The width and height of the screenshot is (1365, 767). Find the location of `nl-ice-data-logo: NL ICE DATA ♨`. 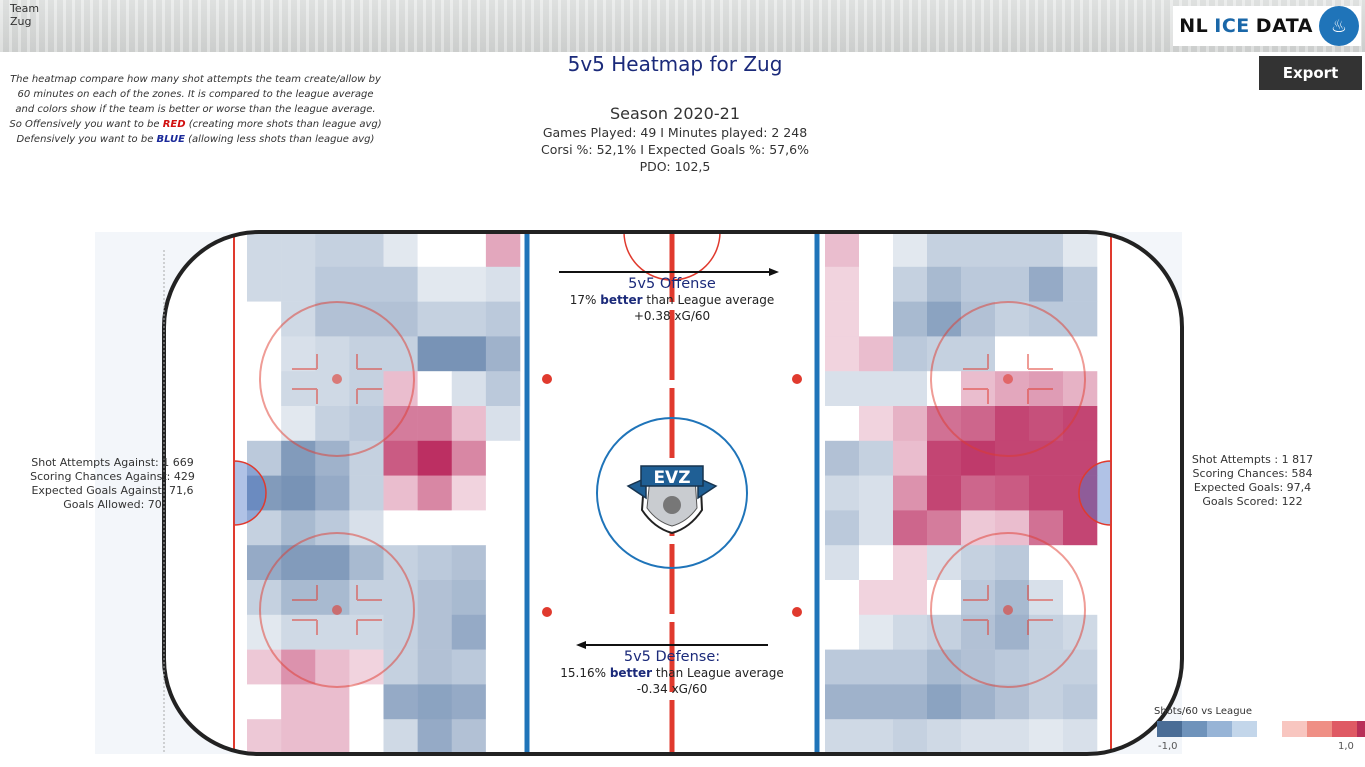

nl-ice-data-logo: NL ICE DATA ♨ is located at coordinates (1267, 26).